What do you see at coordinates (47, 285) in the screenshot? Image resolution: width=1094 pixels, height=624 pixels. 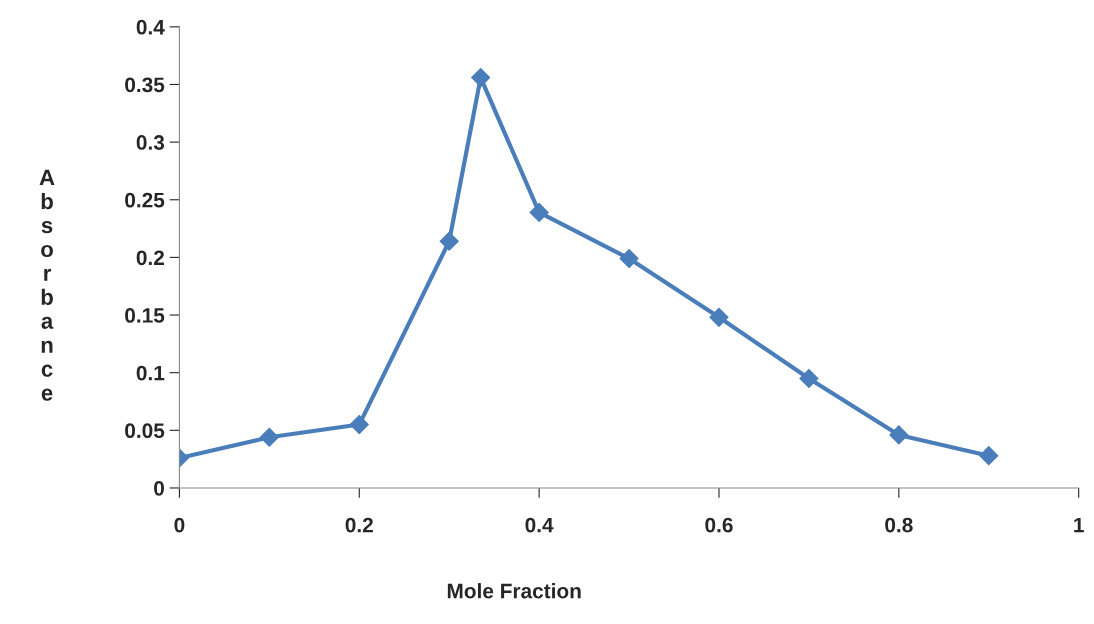 I see `text: Absorbance` at bounding box center [47, 285].